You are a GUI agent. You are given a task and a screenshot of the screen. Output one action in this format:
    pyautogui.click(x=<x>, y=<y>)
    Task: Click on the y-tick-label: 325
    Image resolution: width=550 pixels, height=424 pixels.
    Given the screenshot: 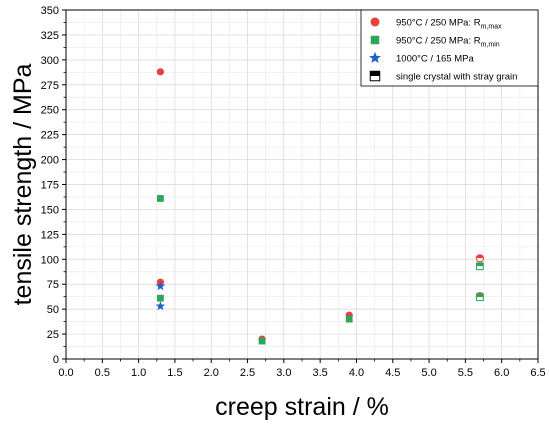 What is the action you would take?
    pyautogui.click(x=50, y=36)
    